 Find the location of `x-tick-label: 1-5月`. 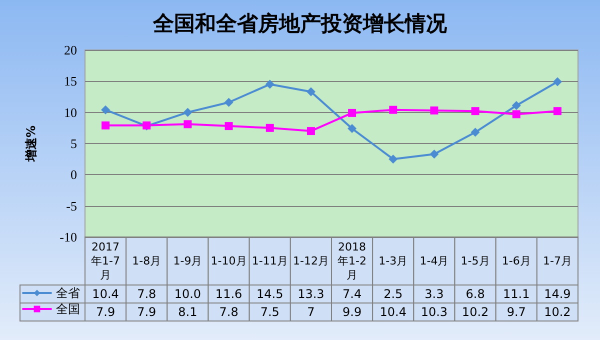

x-tick-label: 1-5月 is located at coordinates (475, 261).